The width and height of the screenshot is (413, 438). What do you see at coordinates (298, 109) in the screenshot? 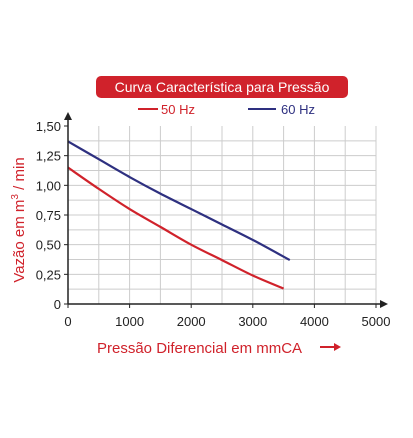
I see `legend-label-60hz: 60 Hz` at bounding box center [298, 109].